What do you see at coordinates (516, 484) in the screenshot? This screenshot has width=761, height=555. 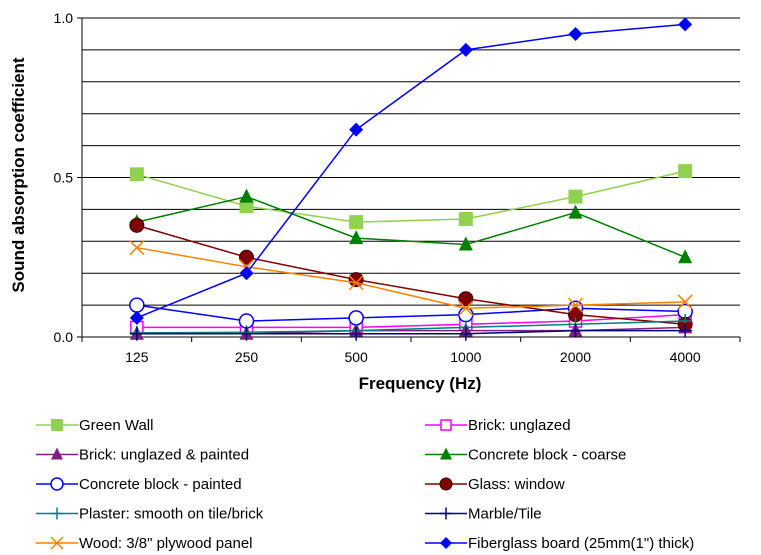 I see `legend-label: Glass: window` at bounding box center [516, 484].